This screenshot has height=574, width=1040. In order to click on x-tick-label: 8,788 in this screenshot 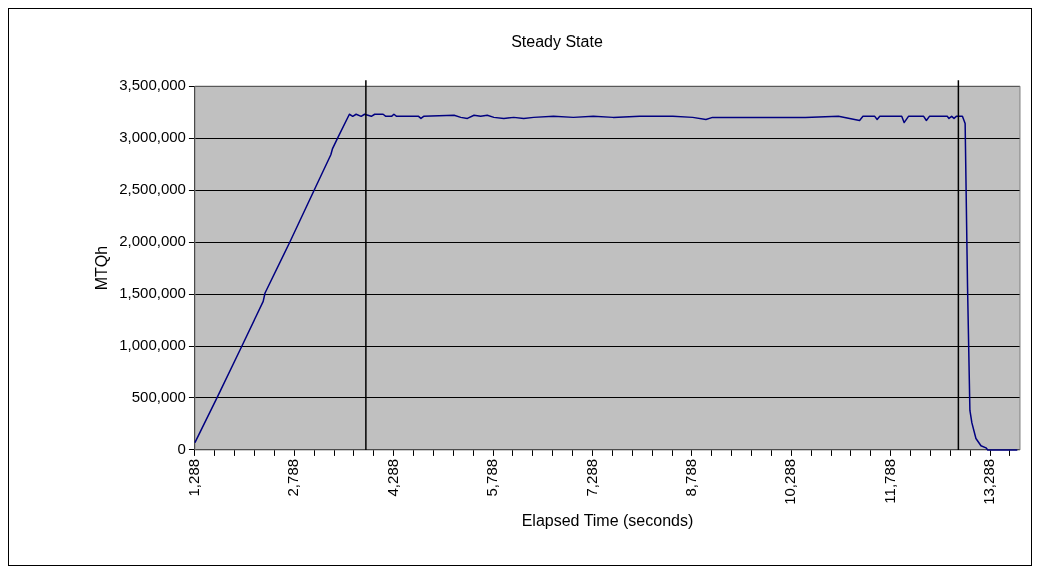, I will do `click(691, 477)`.